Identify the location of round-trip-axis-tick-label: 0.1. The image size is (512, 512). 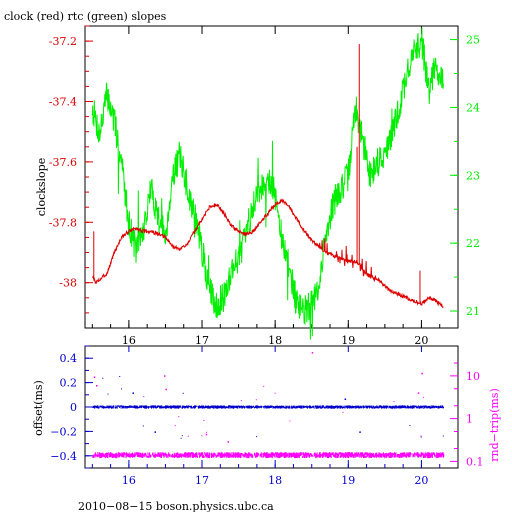
(475, 461).